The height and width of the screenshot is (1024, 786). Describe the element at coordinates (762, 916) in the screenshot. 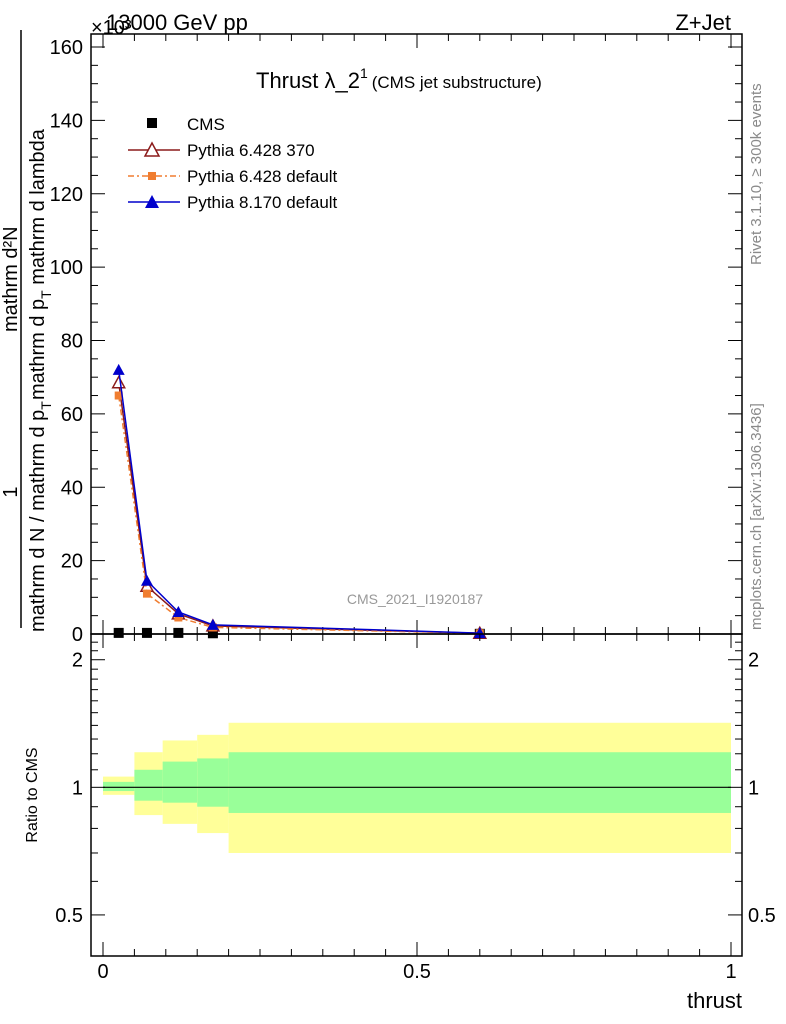

I see `ratio-y-tick-label-right: 0.5` at that location.